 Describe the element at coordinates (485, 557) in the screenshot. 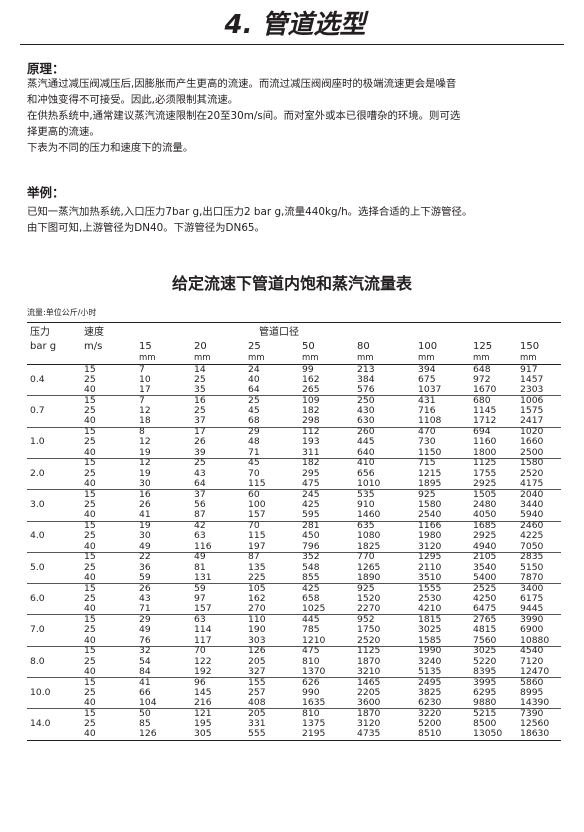

I see `flow-value: 2105` at that location.